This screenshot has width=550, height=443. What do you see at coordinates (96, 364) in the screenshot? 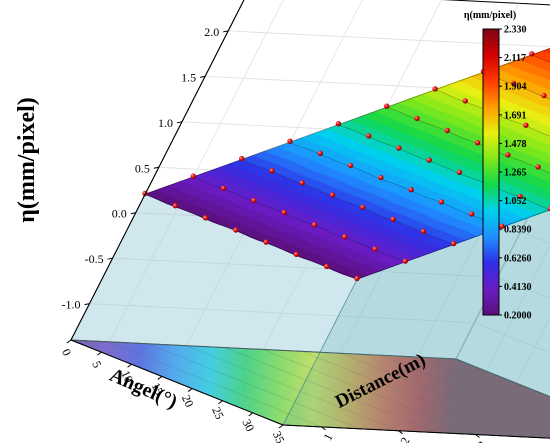
I see `angle-tick-label: 5` at bounding box center [96, 364].